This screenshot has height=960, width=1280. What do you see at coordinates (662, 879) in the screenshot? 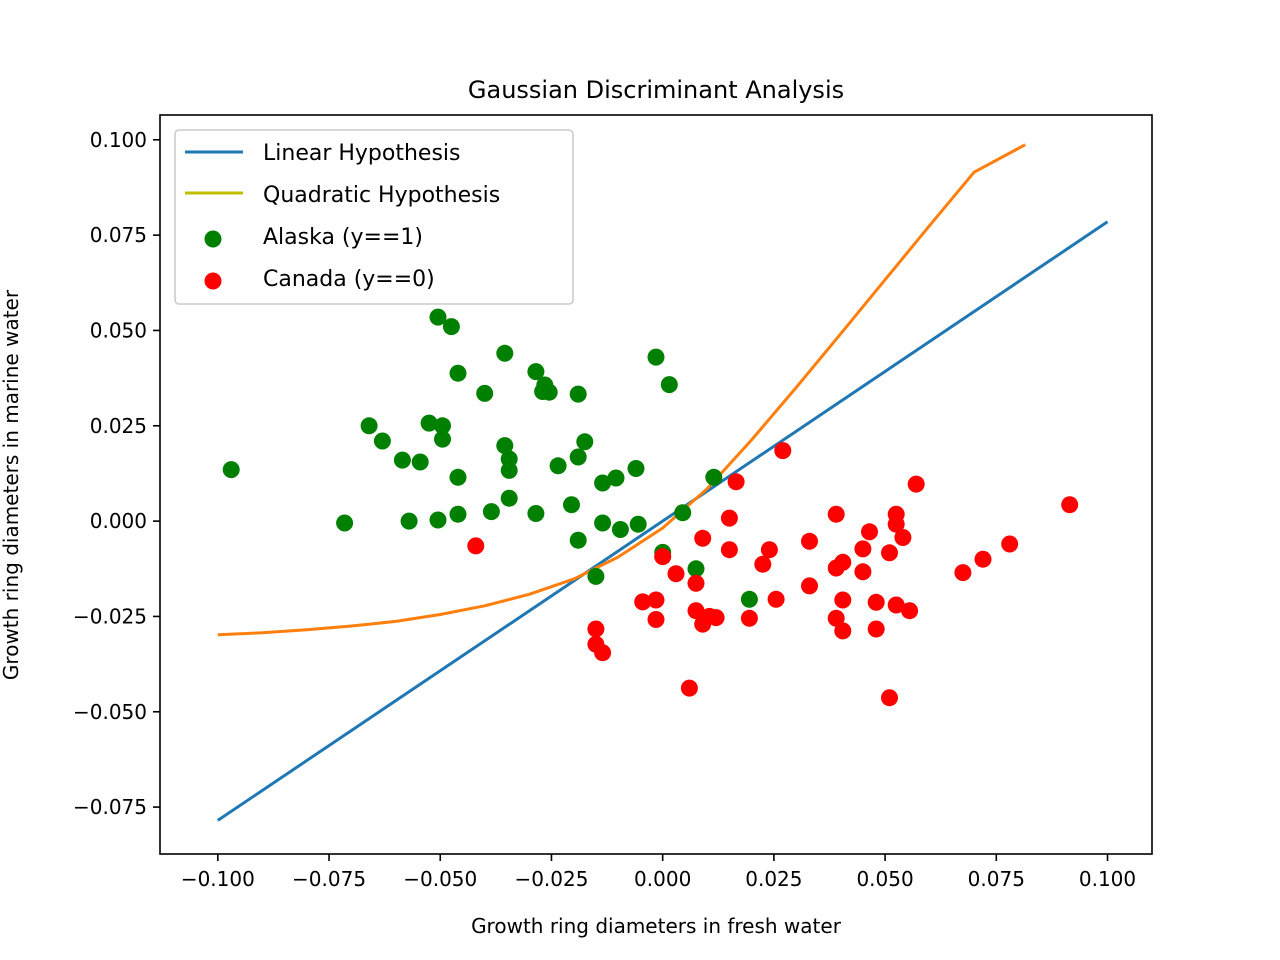
I see `x-tick-label: 0.000` at bounding box center [662, 879].